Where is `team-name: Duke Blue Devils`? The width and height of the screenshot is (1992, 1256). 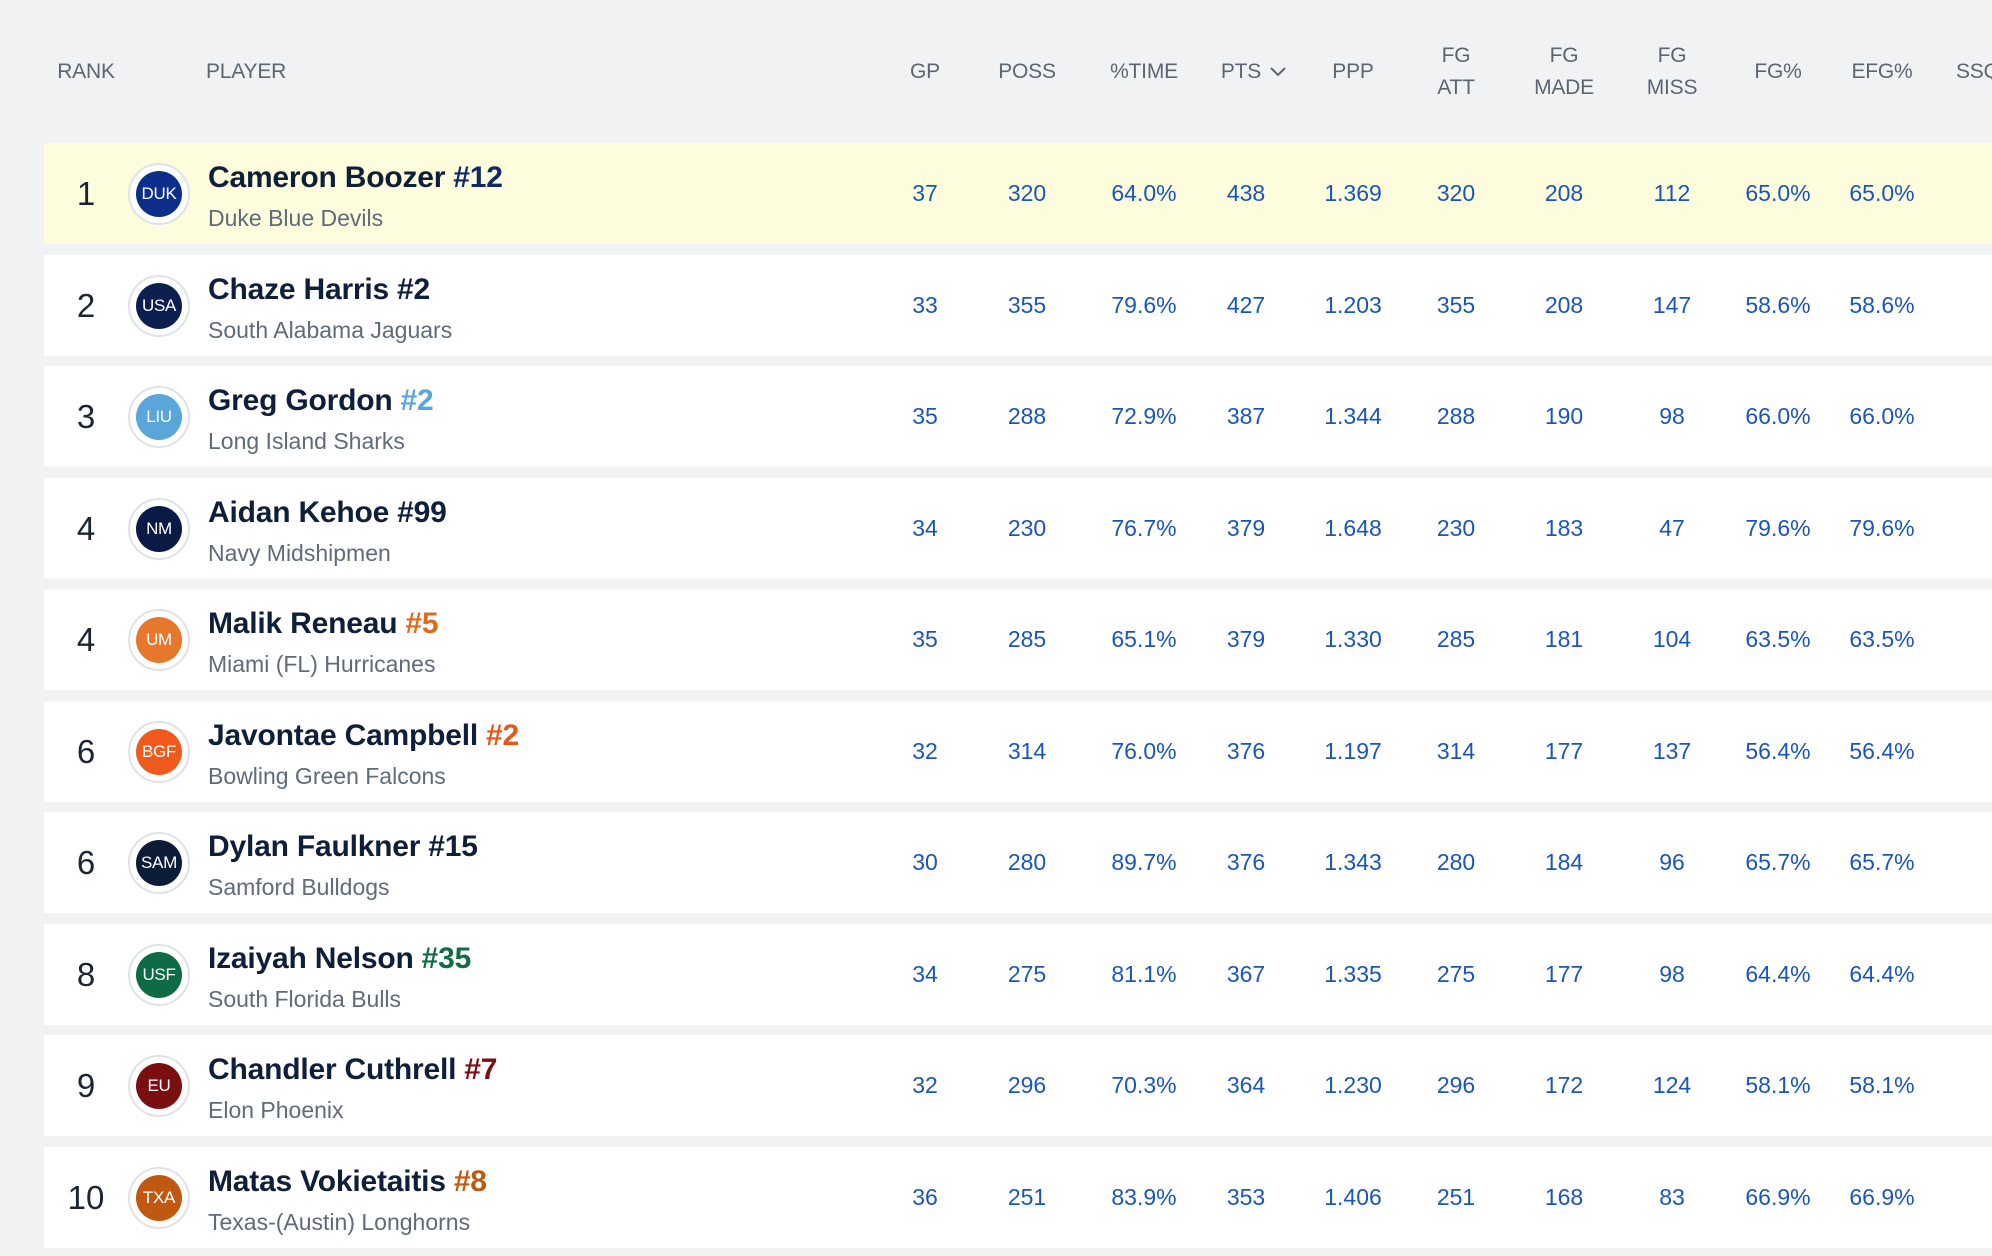
team-name: Duke Blue Devils is located at coordinates (296, 218).